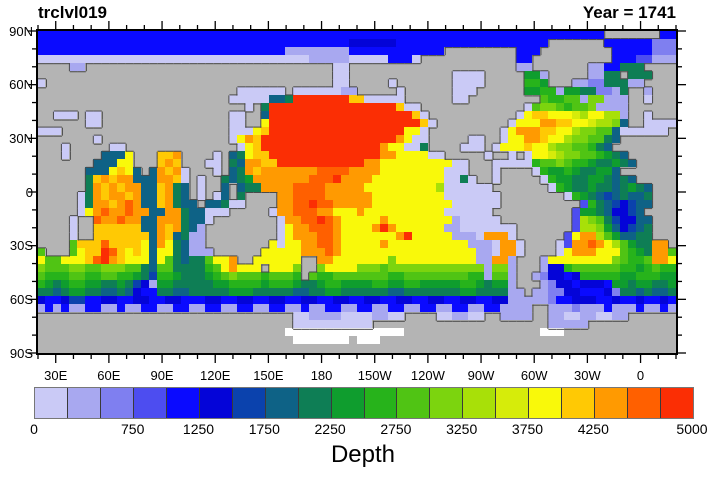  Describe the element at coordinates (374, 375) in the screenshot. I see `lon-tick-label: 150W` at that location.